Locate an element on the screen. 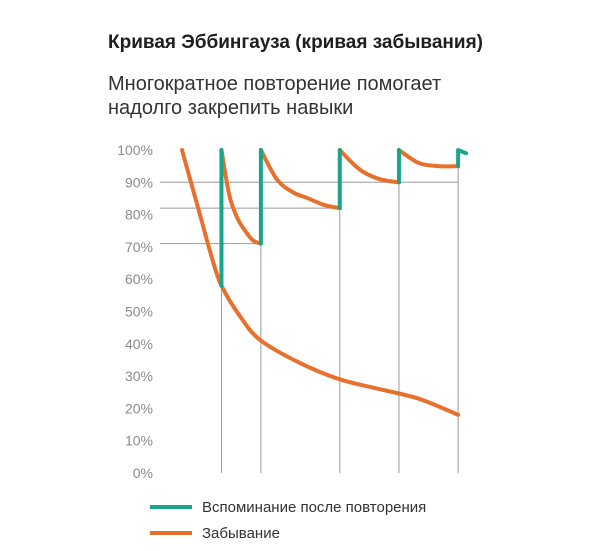  y-axis-ticks: 0% 10% 20% 30% 40% 50% 60% 70% 80% 90% 100% is located at coordinates (135, 311).